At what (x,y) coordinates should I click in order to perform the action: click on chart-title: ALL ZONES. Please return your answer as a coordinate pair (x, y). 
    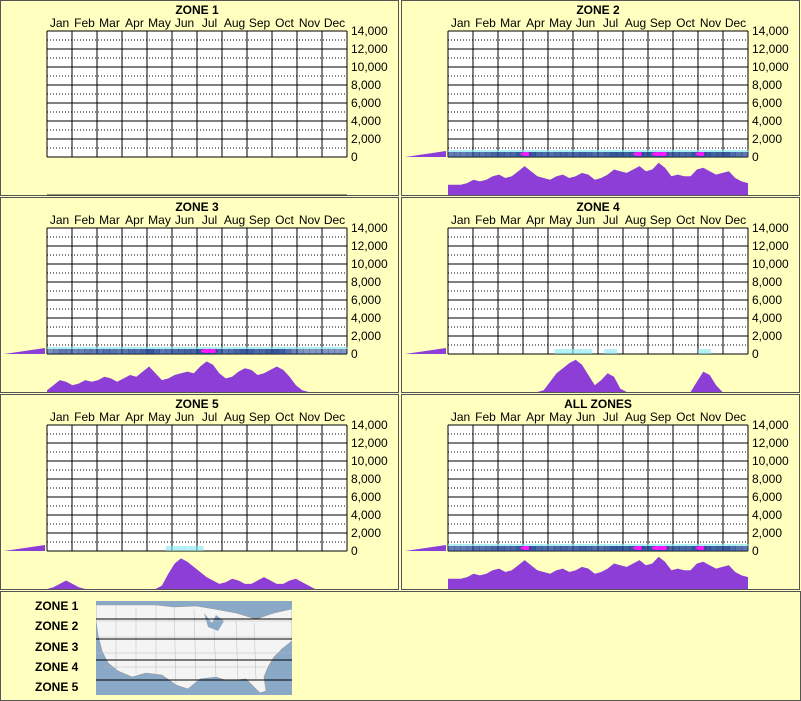
    Looking at the image, I should click on (598, 404).